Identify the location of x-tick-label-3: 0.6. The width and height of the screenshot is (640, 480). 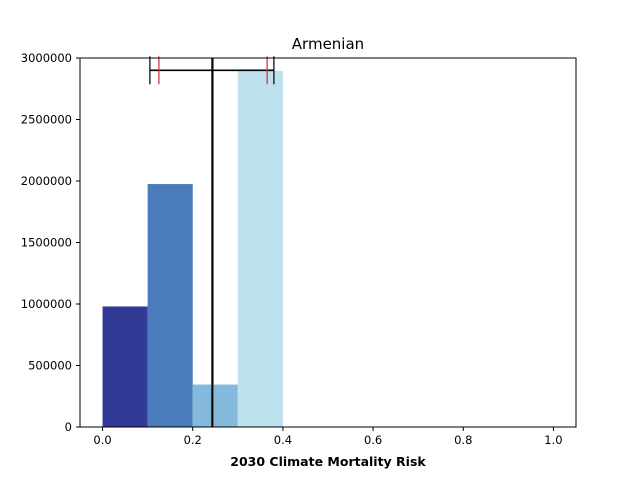
(373, 440).